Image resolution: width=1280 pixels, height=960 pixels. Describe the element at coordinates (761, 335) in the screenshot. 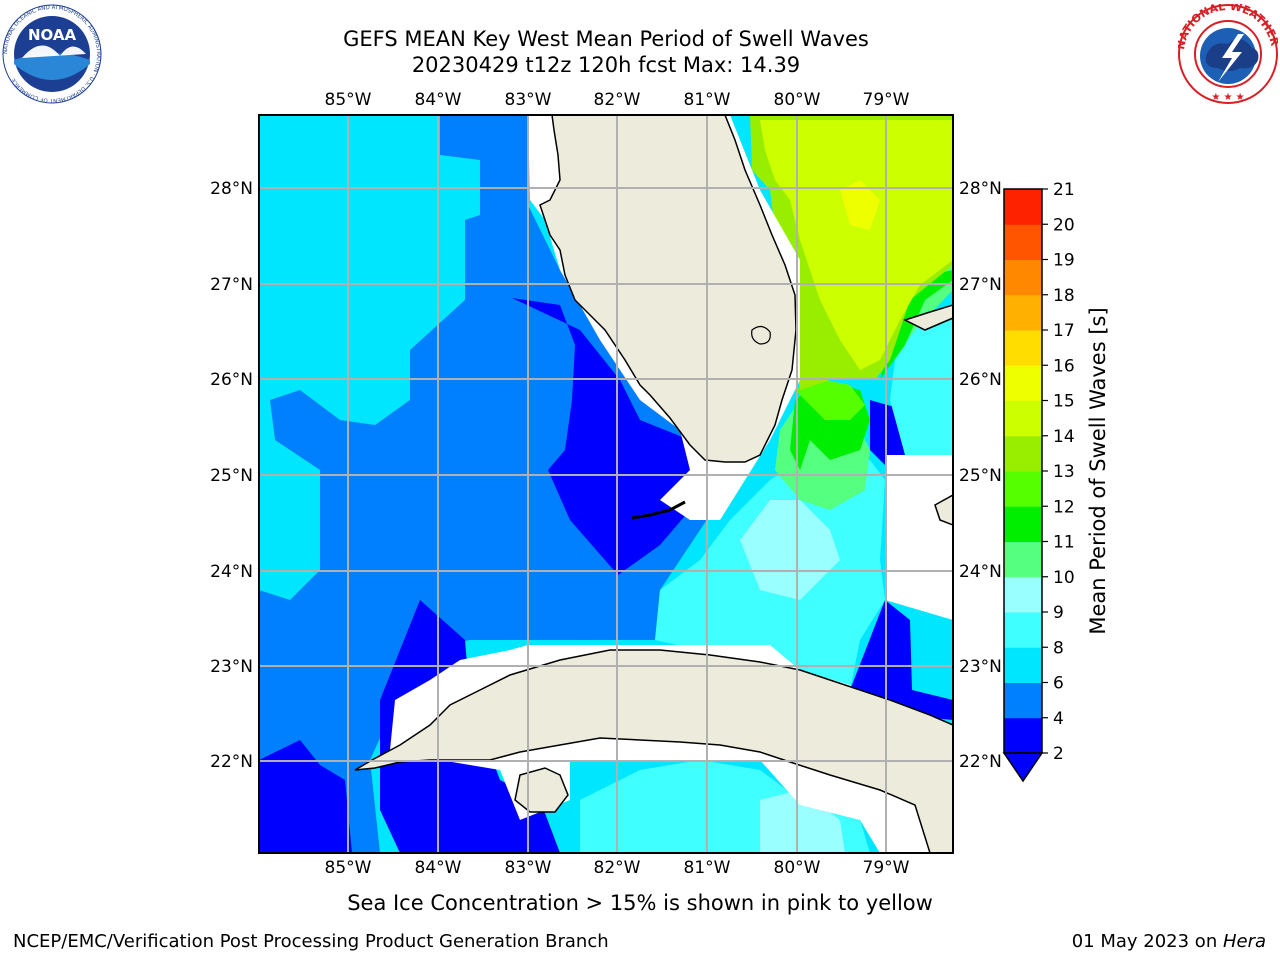

I see `lake-okeechobee` at that location.